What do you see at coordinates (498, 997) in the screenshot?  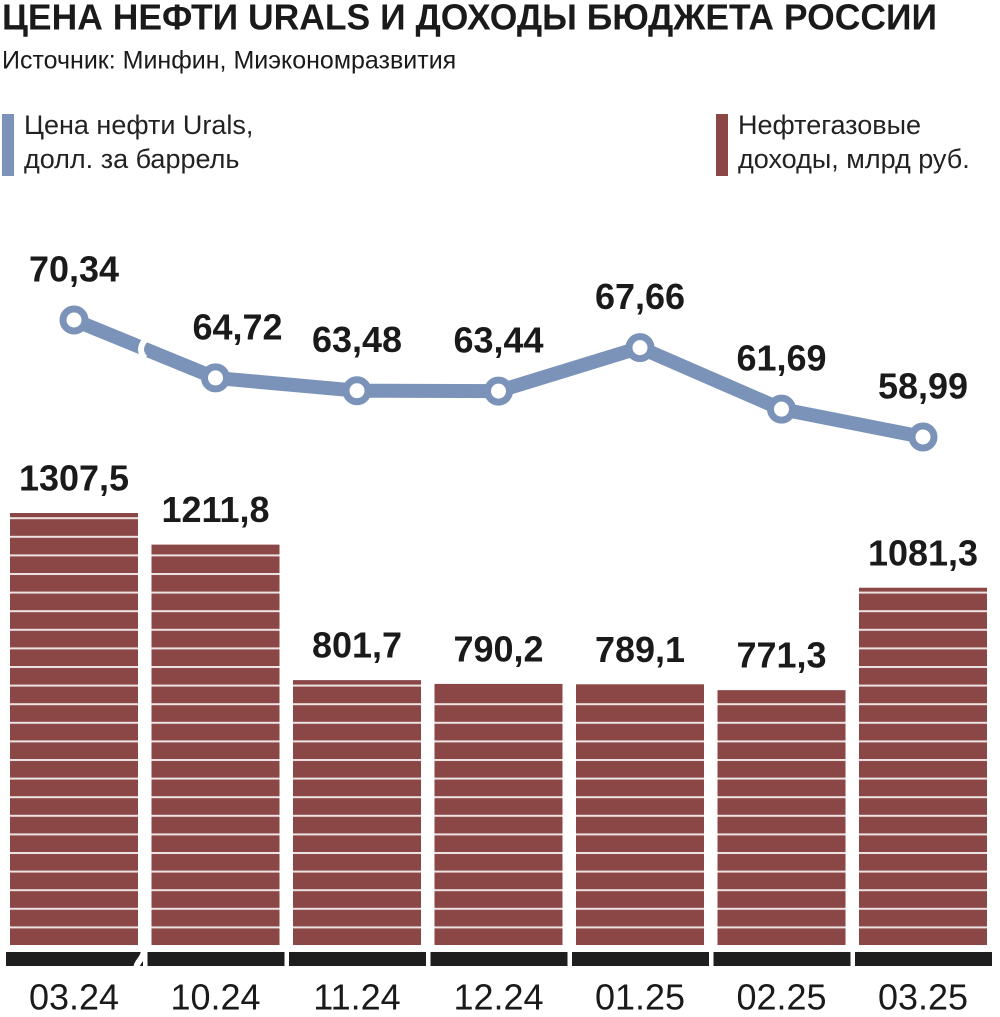 I see `x-tick-label: 12.24` at bounding box center [498, 997].